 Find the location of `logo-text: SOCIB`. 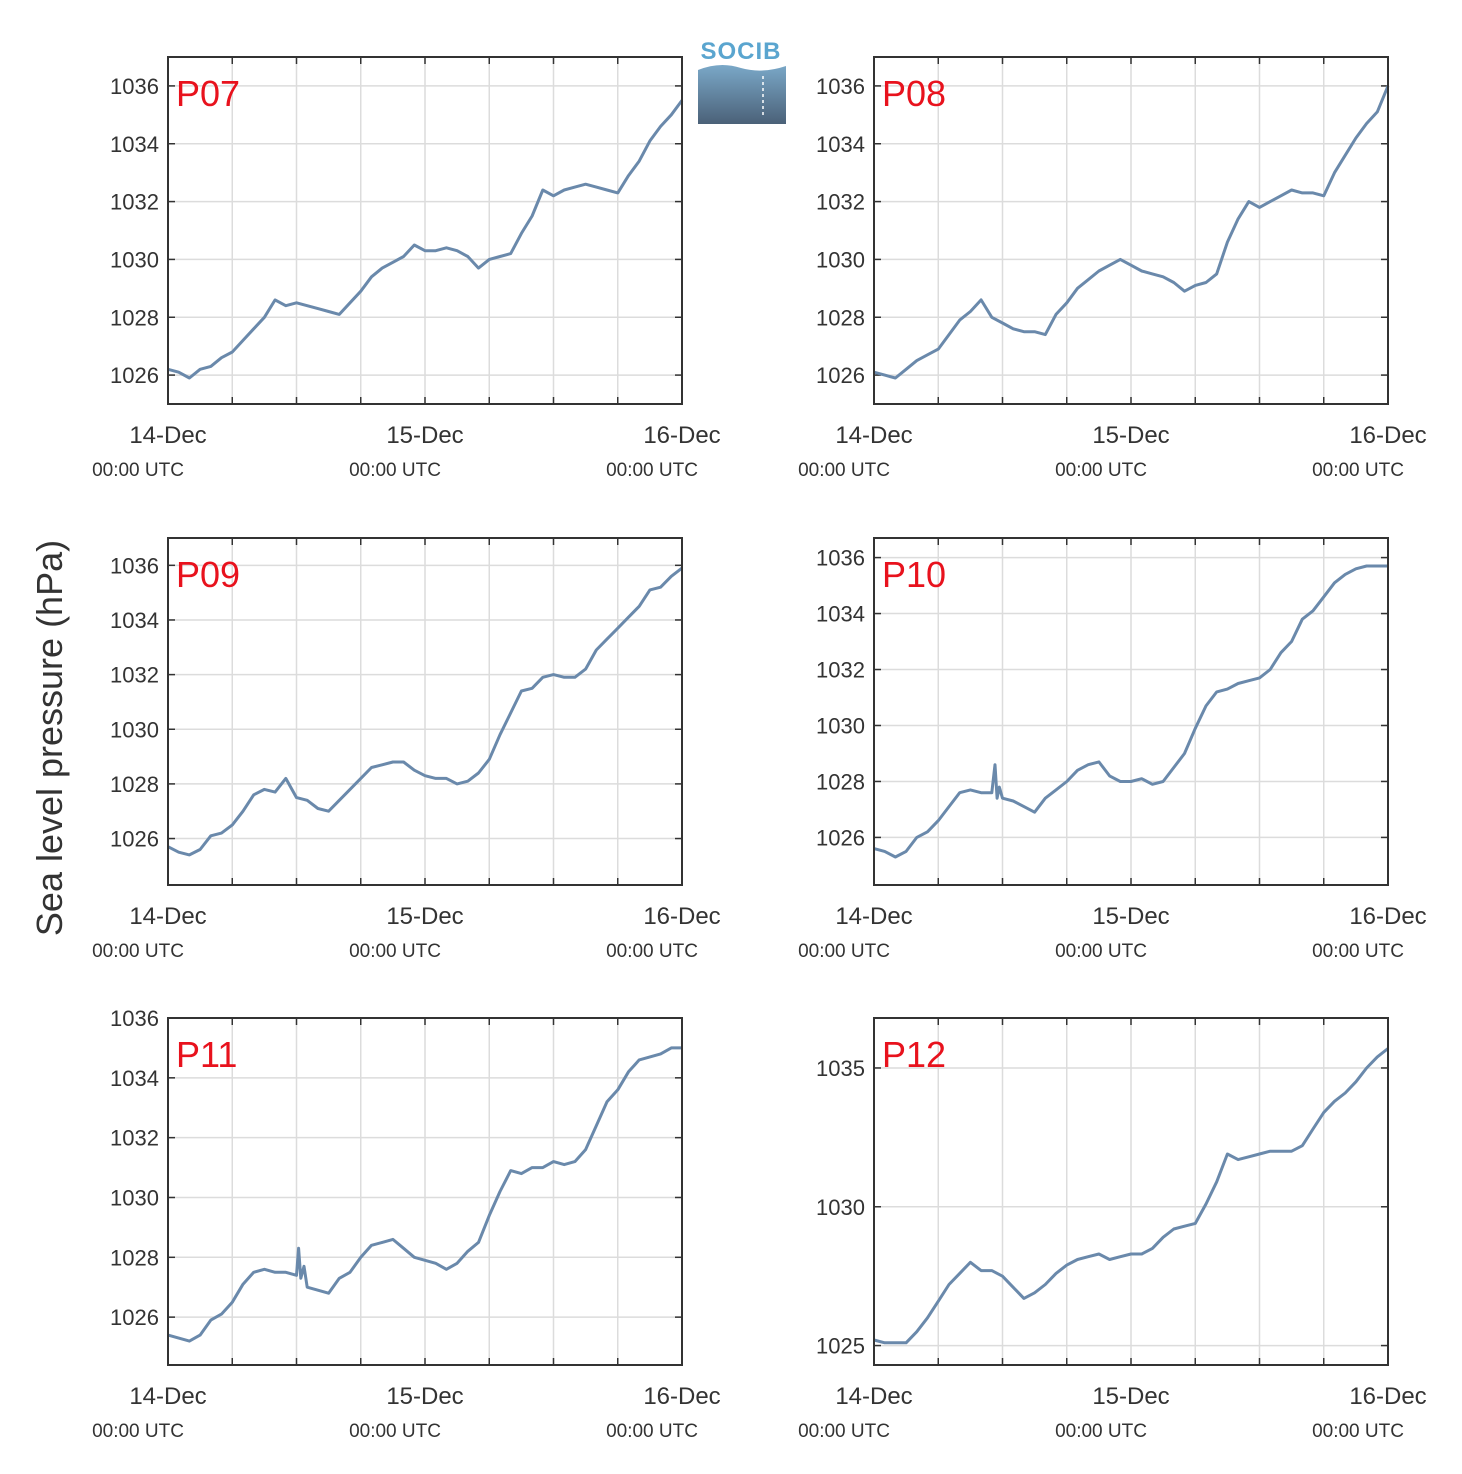

logo-text: SOCIB is located at coordinates (740, 51).